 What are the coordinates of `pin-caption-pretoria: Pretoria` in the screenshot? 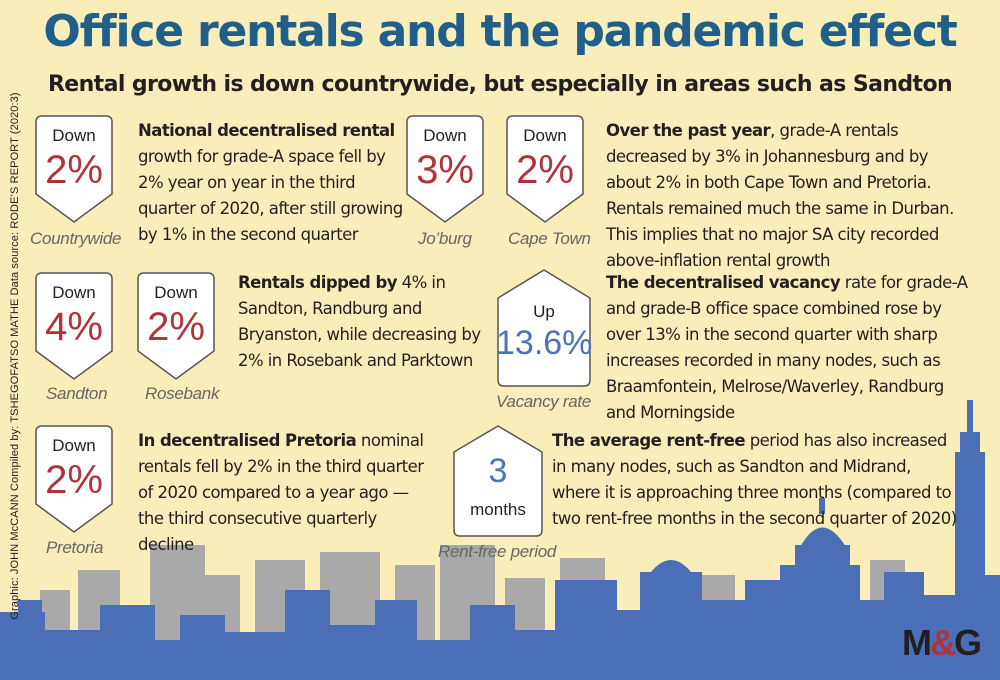 It's located at (75, 547).